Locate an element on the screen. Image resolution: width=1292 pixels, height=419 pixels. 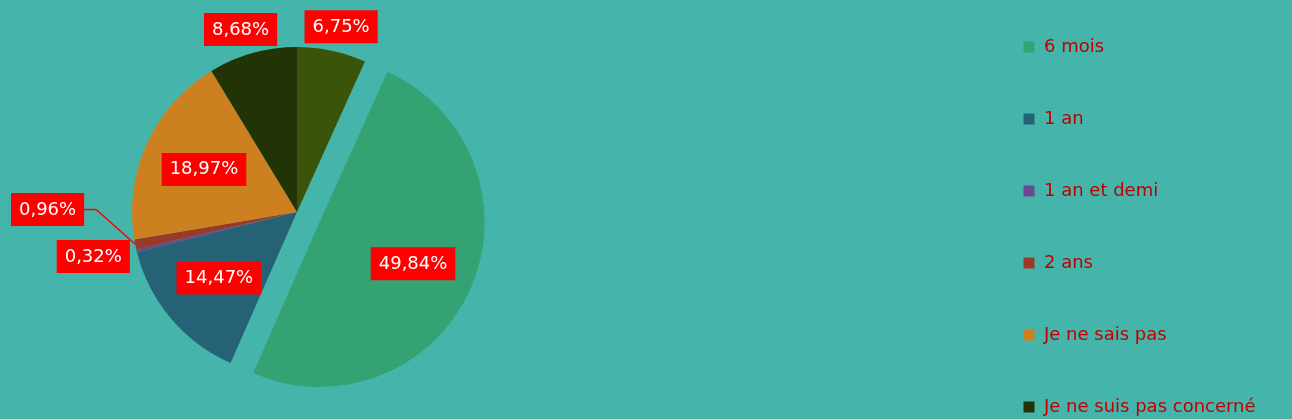
data-label: 0,32% is located at coordinates (93, 255).